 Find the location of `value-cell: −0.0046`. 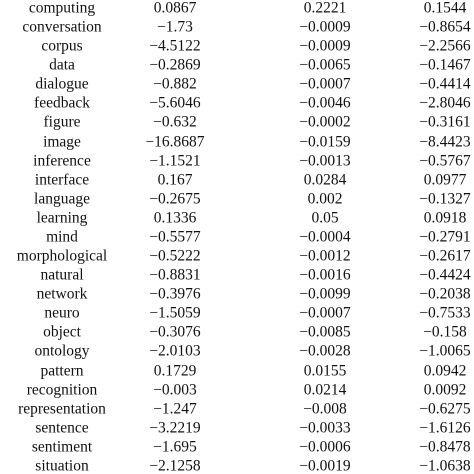

value-cell: −0.0046 is located at coordinates (325, 103).